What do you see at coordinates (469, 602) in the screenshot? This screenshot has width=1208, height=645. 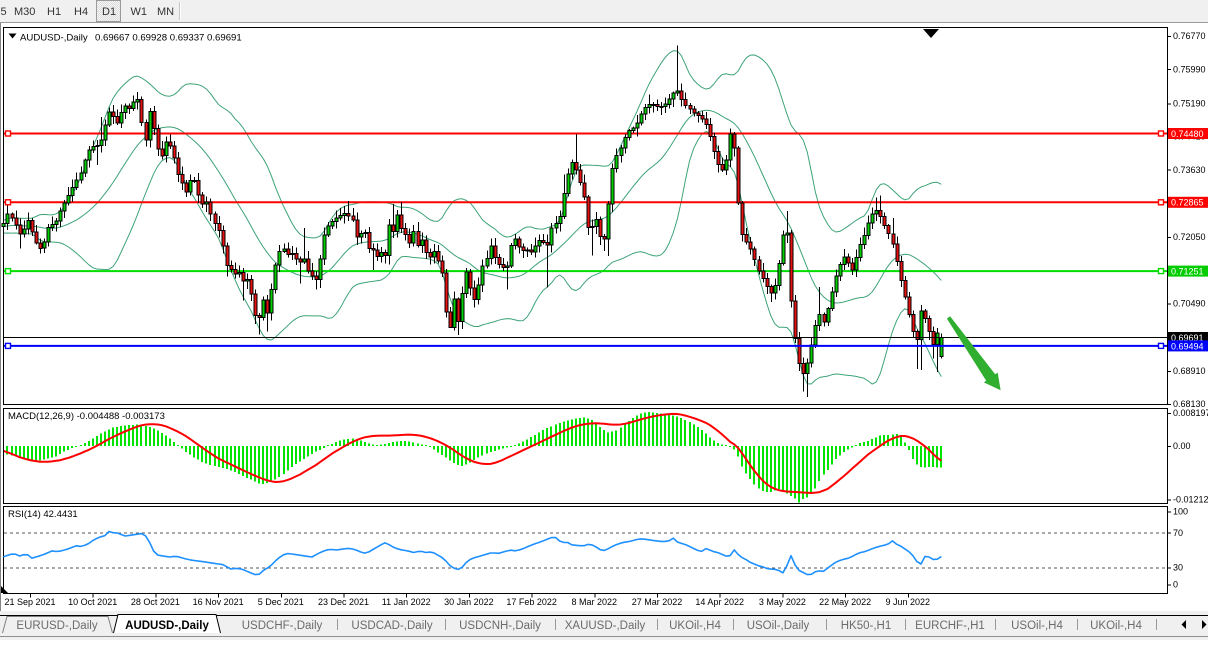 I see `svg-text: 30 Jan 2022` at bounding box center [469, 602].